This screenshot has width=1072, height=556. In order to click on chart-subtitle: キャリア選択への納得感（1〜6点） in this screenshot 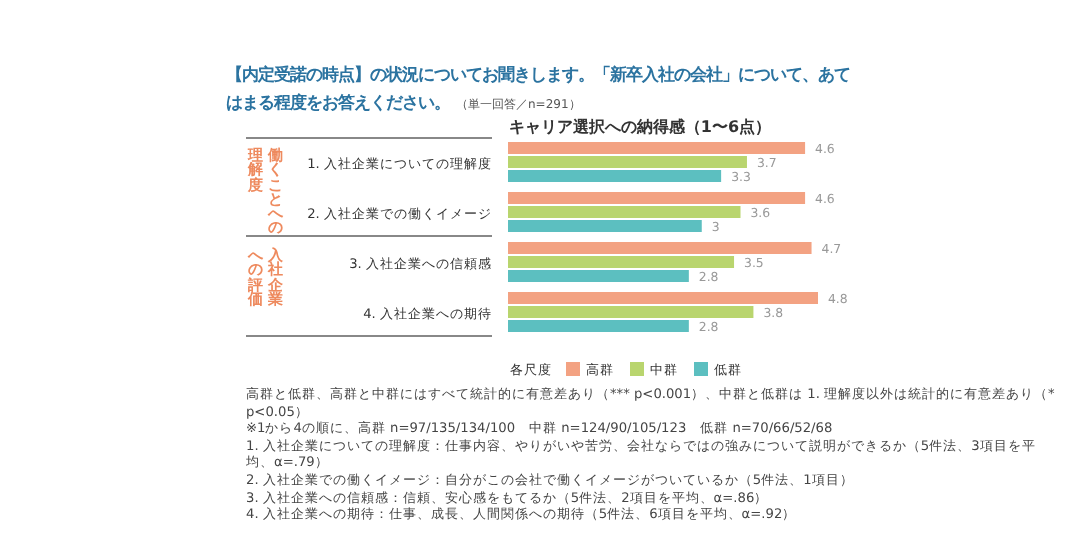, I will do `click(640, 127)`.